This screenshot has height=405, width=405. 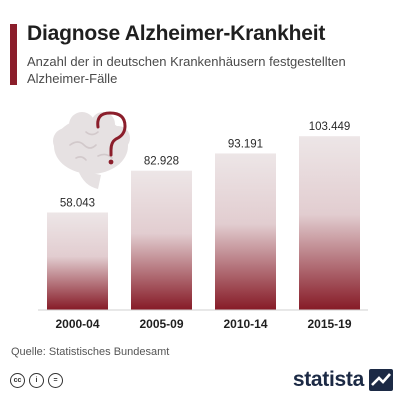 What do you see at coordinates (176, 33) in the screenshot?
I see `page-title: Diagnose Alzheimer-Krankheit` at bounding box center [176, 33].